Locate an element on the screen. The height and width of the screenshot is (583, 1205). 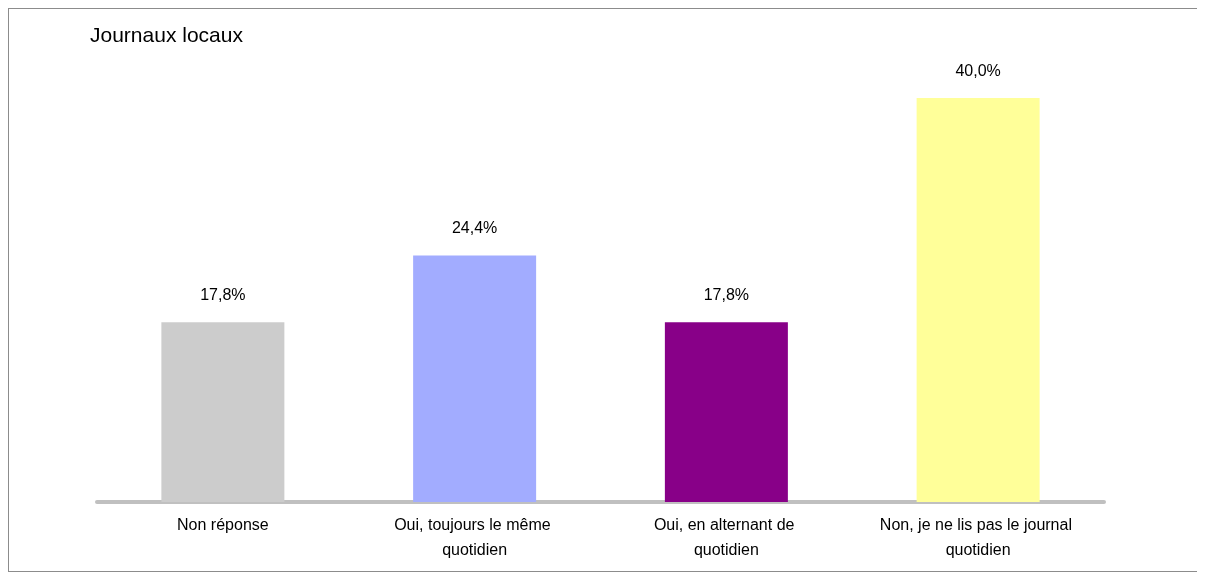
chart-title: Journaux locaux is located at coordinates (167, 34).